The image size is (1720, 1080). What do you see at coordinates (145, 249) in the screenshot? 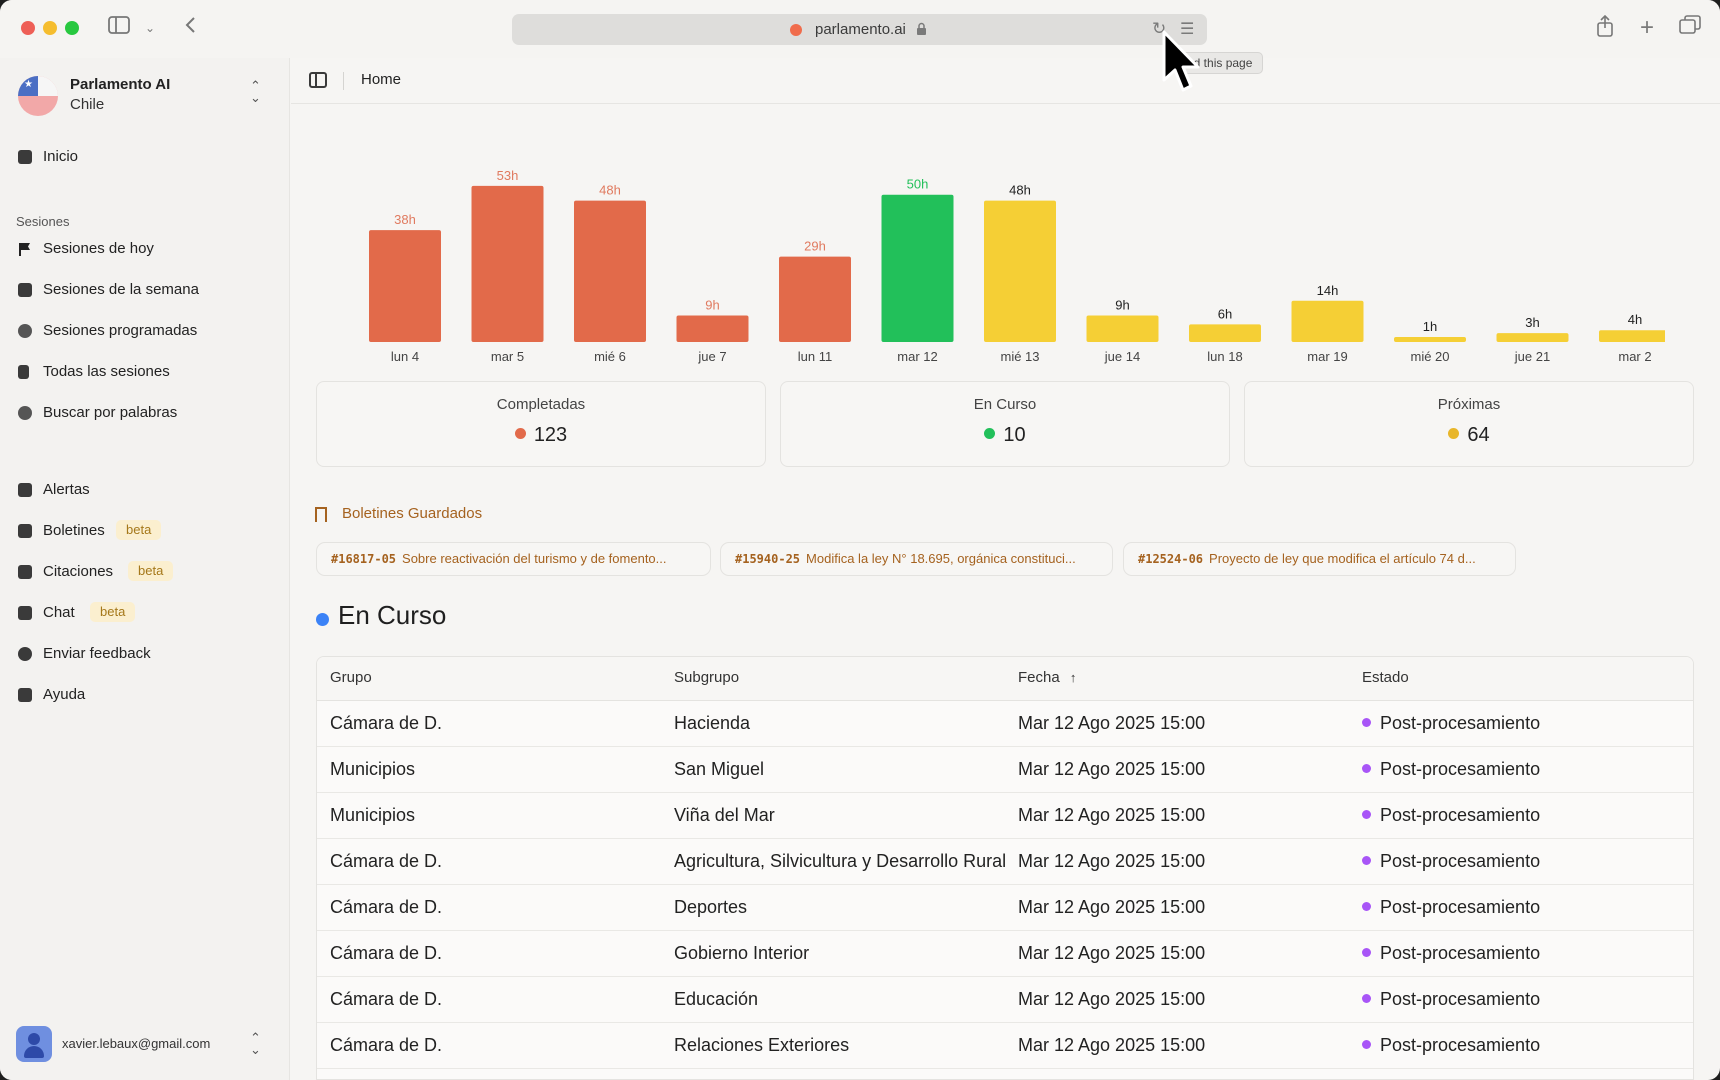
I see `sidebar-item-sesiones-hoy: Sesiones de hoy` at bounding box center [145, 249].